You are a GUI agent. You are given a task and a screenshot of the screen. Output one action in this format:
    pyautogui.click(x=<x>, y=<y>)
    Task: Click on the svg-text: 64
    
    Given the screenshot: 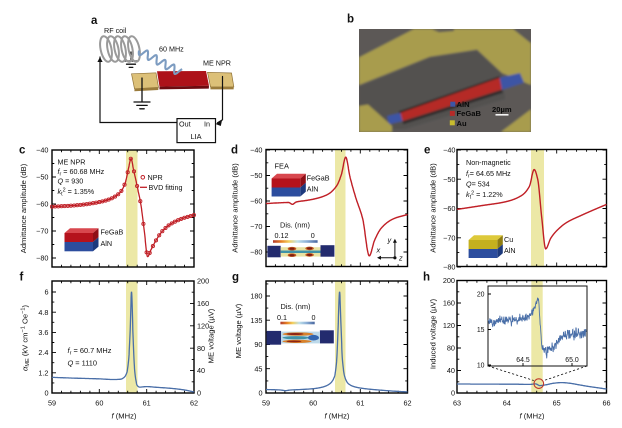 What is the action you would take?
    pyautogui.click(x=507, y=402)
    